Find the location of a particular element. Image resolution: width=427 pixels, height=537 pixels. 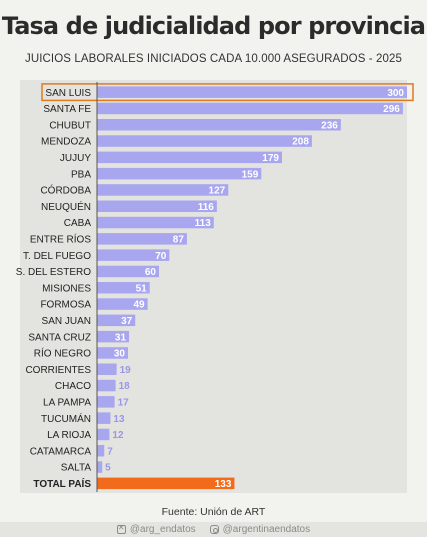

source-note: Fuente: Unión de ART is located at coordinates (213, 512).